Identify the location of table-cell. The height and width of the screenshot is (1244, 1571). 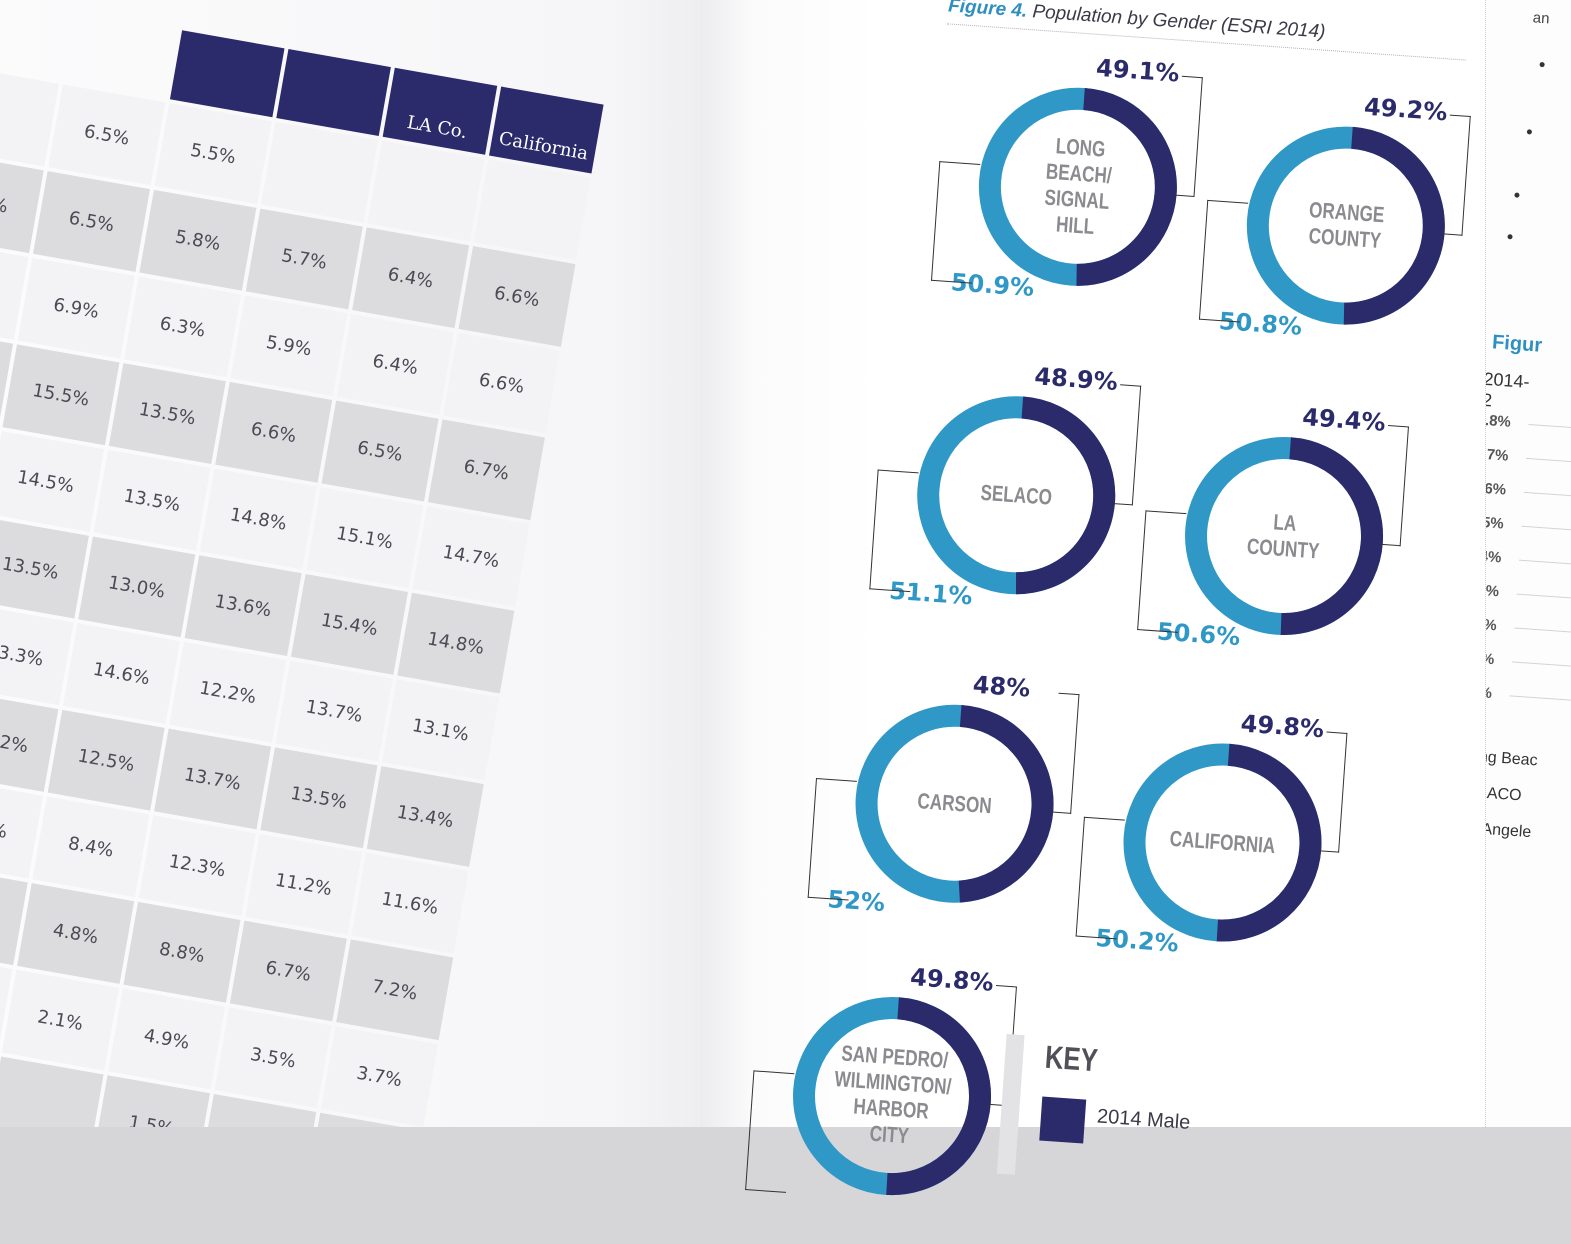
(320, 172).